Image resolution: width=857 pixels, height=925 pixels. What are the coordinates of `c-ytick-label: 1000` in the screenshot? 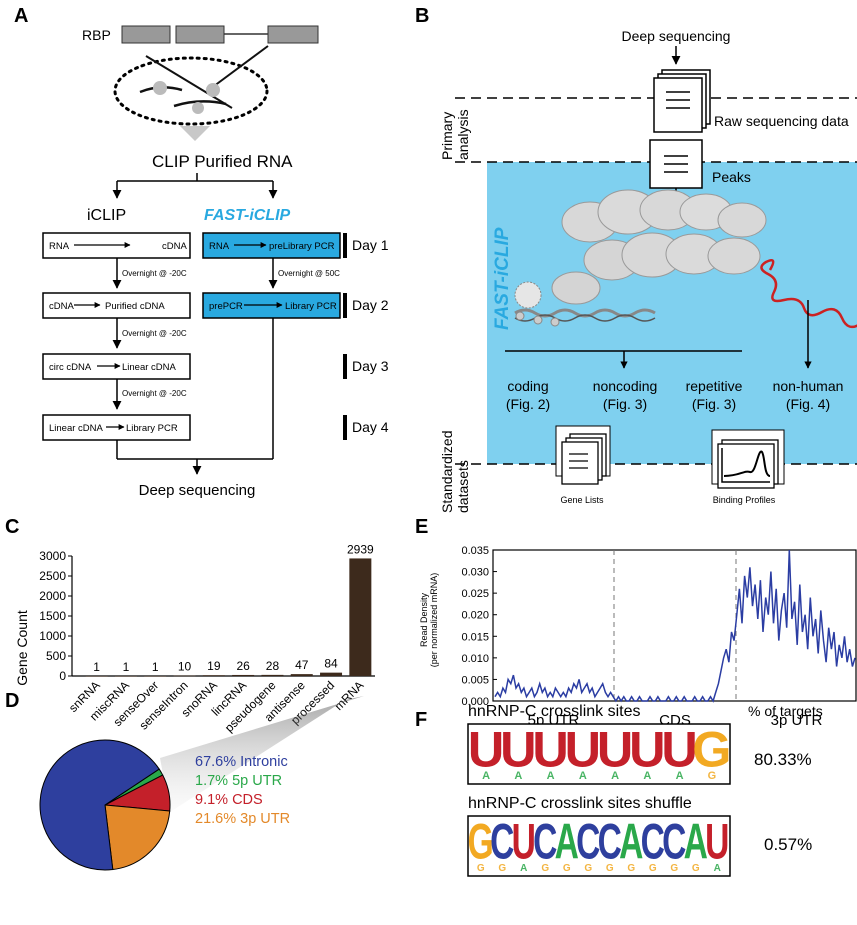 It's located at (52, 636).